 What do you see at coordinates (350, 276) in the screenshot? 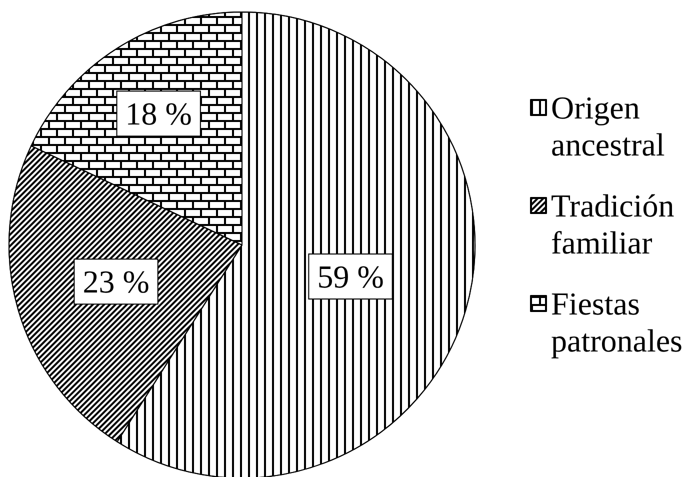
I see `data-label: 59 %` at bounding box center [350, 276].